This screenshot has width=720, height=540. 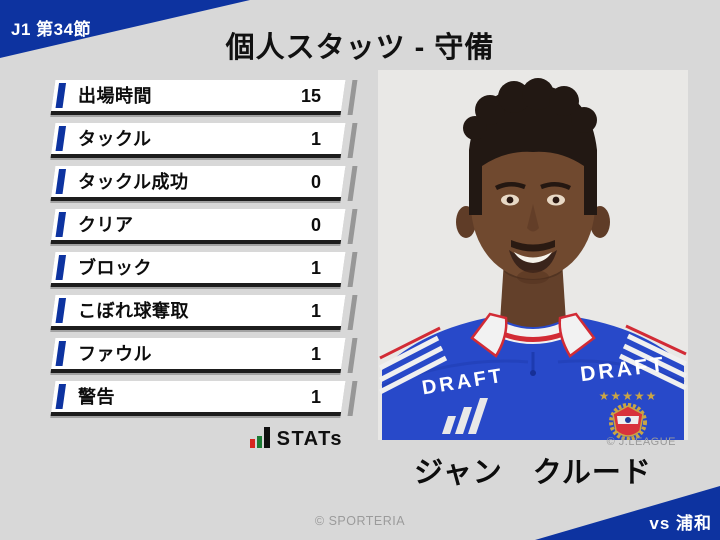 What do you see at coordinates (204, 140) in the screenshot?
I see `stat-row-tackles: タックル 1` at bounding box center [204, 140].